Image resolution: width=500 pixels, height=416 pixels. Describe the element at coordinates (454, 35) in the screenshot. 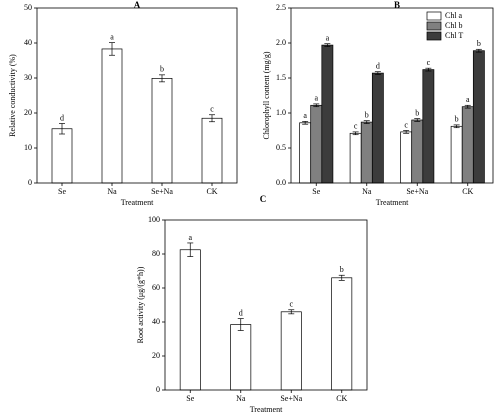

I see `legend-label: Chl T` at that location.